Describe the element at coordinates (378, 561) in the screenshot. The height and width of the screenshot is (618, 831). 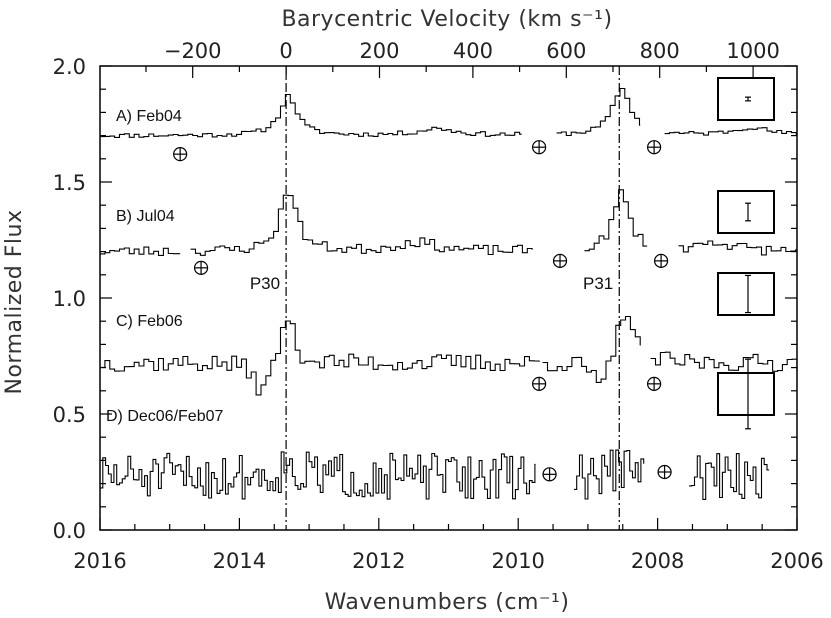
I see `x-tick-label: 2012` at that location.